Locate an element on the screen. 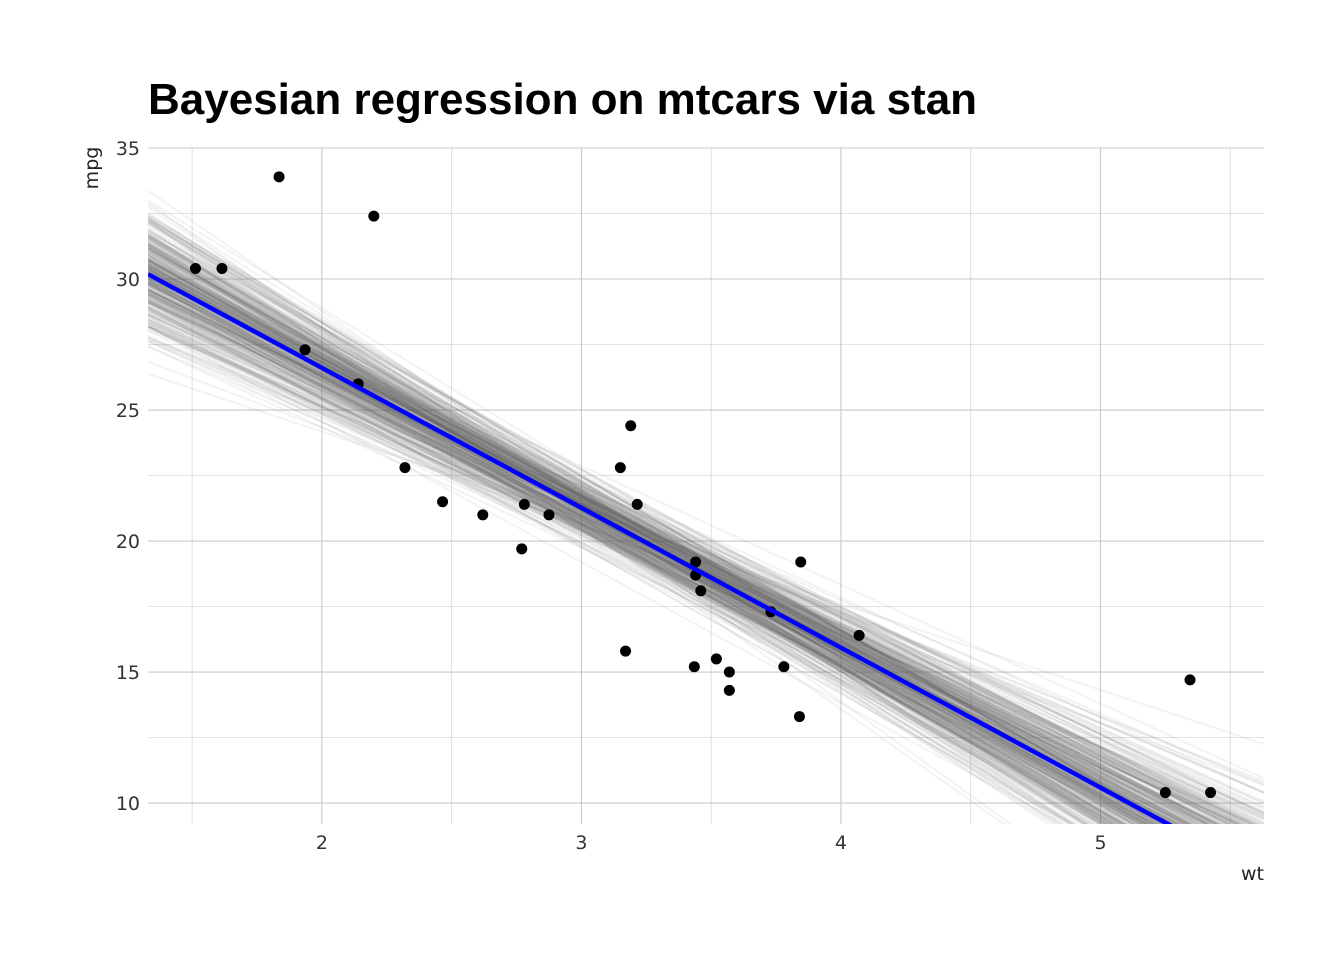 The image size is (1344, 960). y-tick-label: 15 is located at coordinates (128, 673).